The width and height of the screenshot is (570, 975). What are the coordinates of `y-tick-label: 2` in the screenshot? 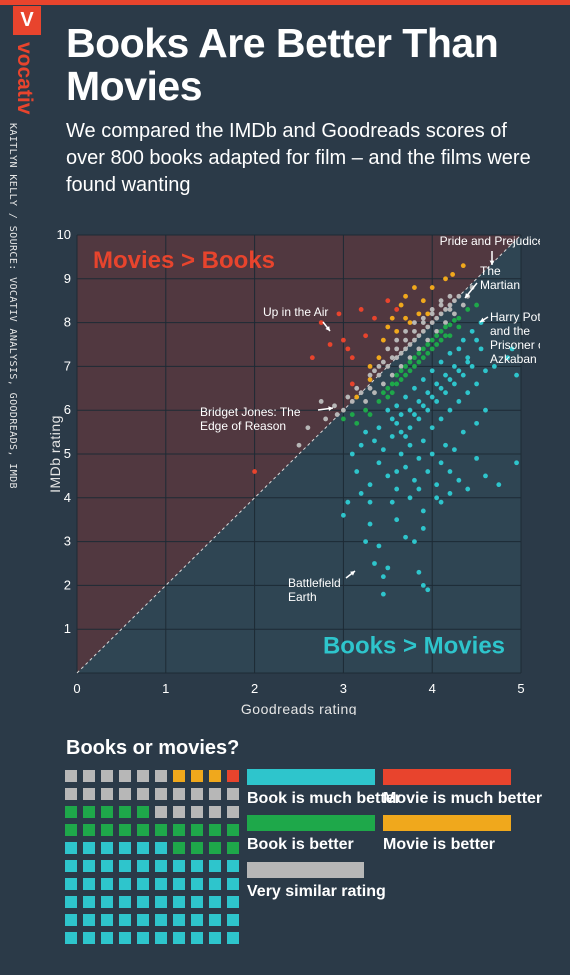 It's located at (67, 584).